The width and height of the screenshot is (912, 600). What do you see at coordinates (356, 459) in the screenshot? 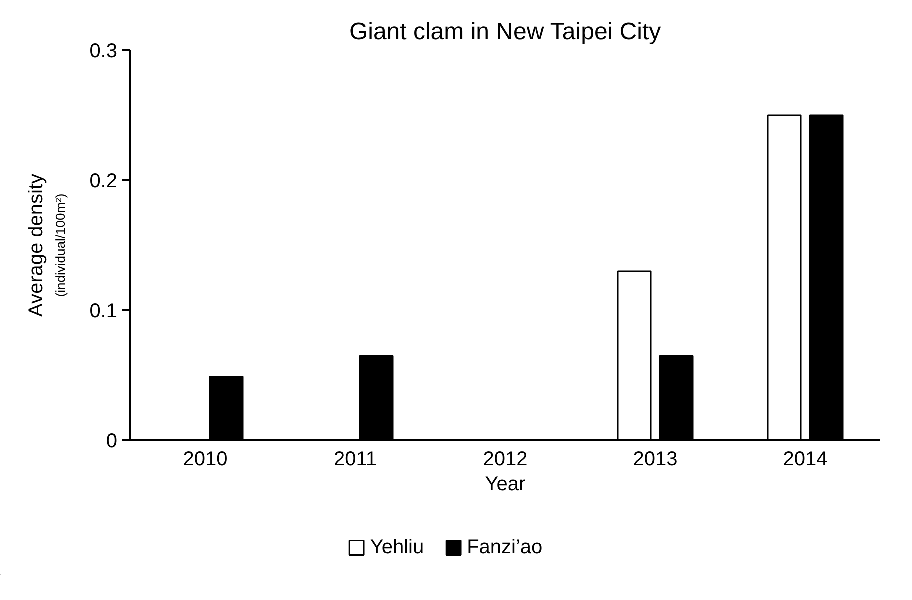
I see `x-tick-label: 2011` at bounding box center [356, 459].